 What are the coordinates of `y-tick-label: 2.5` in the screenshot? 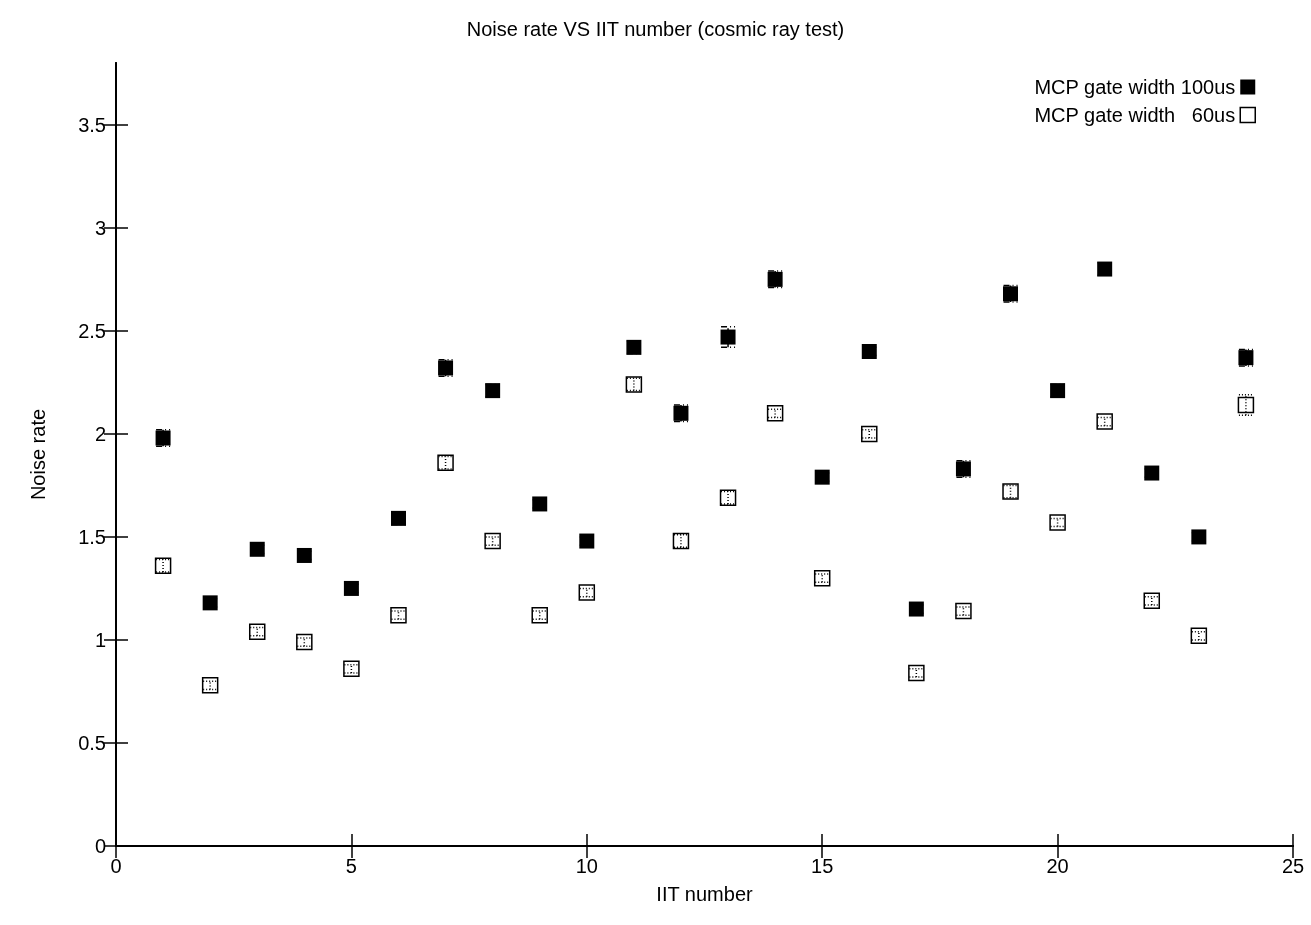 It's located at (92, 330).